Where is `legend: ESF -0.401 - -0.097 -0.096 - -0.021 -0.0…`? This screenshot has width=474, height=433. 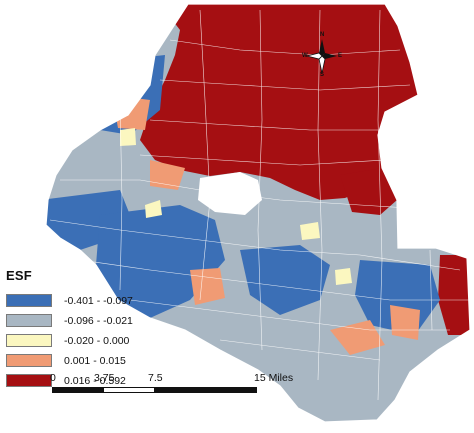
legend: ESF -0.401 - -0.097 -0.096 - -0.021 -0.0… is located at coordinates (81, 329).